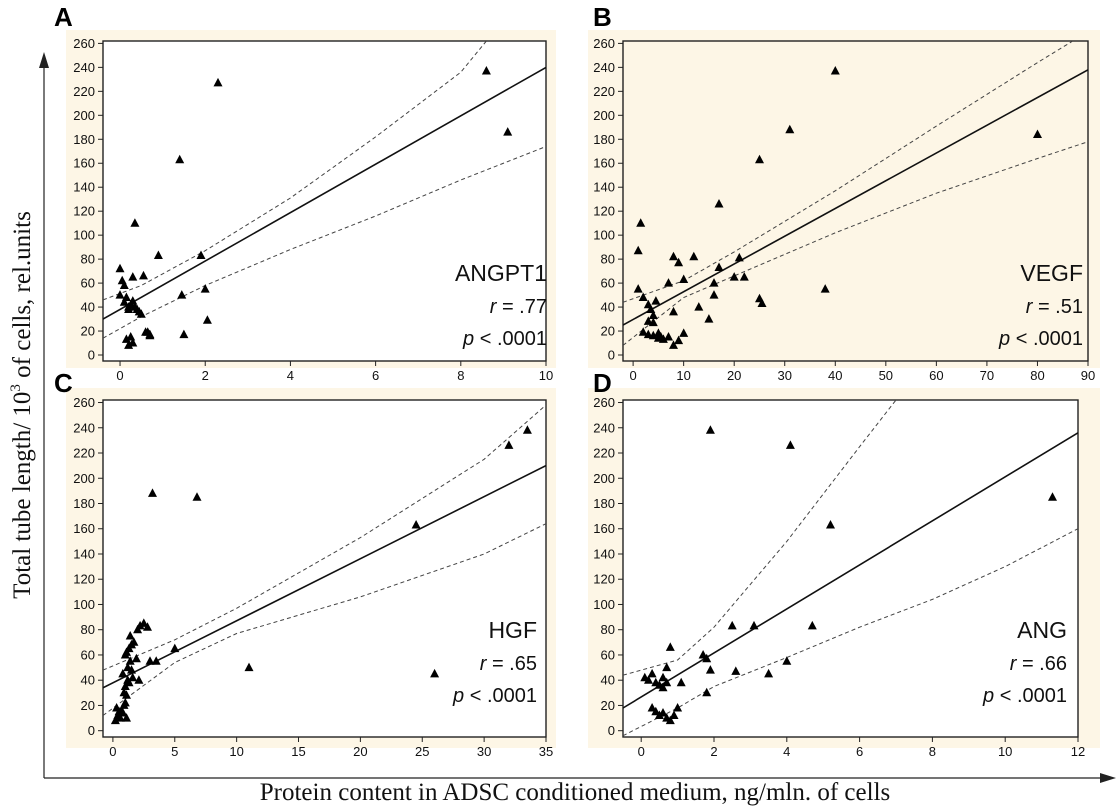 The height and width of the screenshot is (806, 1120). I want to click on x-tick-label-ang: 8, so click(932, 751).